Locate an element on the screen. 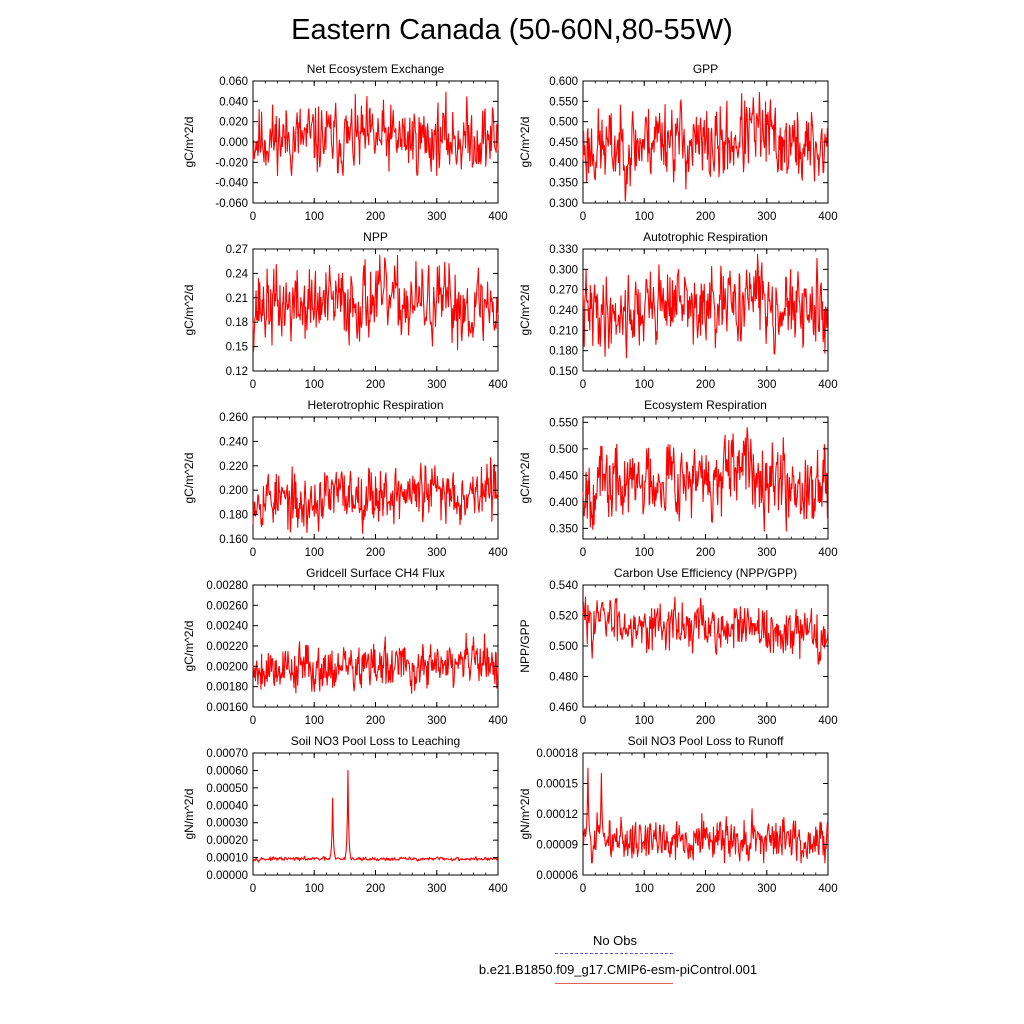  chart-10-xtick-label: 200 is located at coordinates (705, 889).